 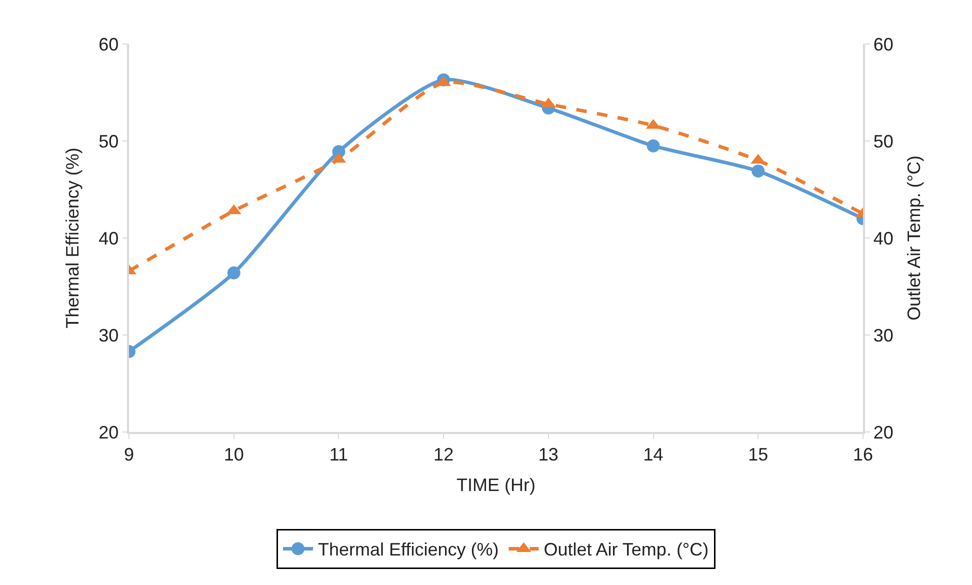 What do you see at coordinates (626, 550) in the screenshot?
I see `legend-label: Outlet Air Temp. (°C)` at bounding box center [626, 550].